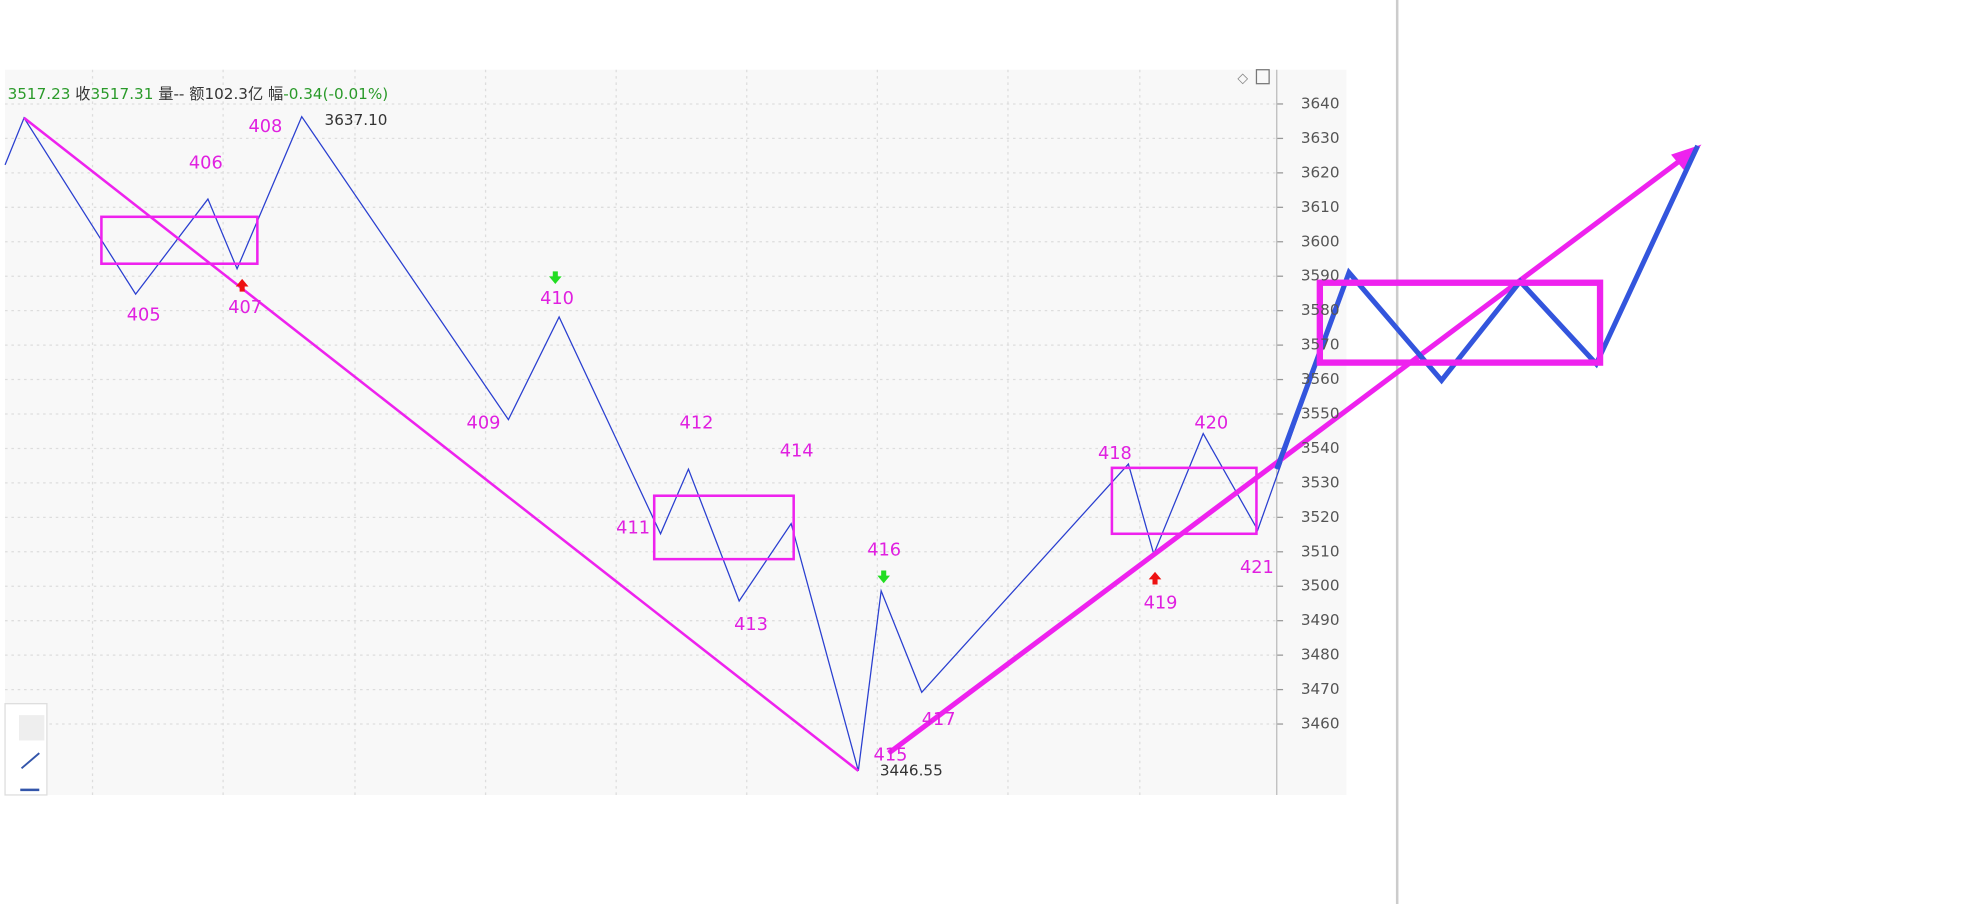 This screenshot has width=1988, height=904. What do you see at coordinates (1320, 172) in the screenshot?
I see `price-tick-label: 3620` at bounding box center [1320, 172].